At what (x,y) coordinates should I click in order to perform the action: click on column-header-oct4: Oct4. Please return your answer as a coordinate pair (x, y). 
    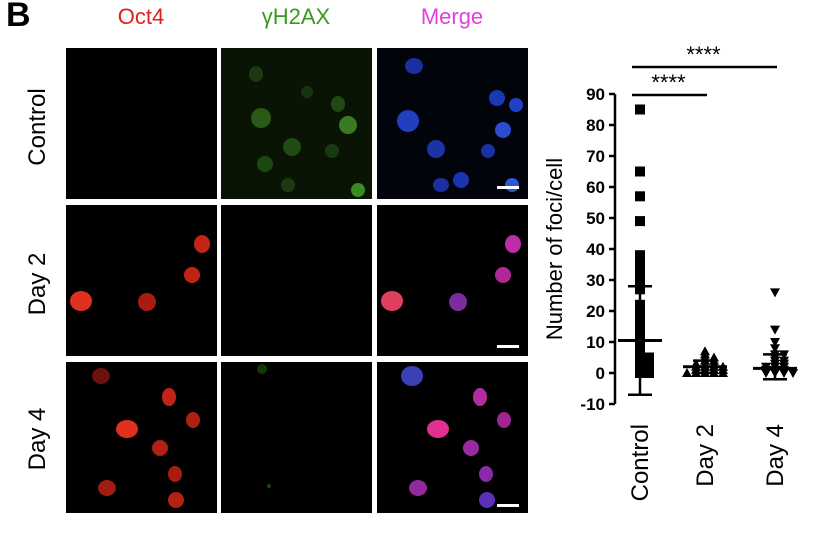
    Looking at the image, I should click on (141, 16).